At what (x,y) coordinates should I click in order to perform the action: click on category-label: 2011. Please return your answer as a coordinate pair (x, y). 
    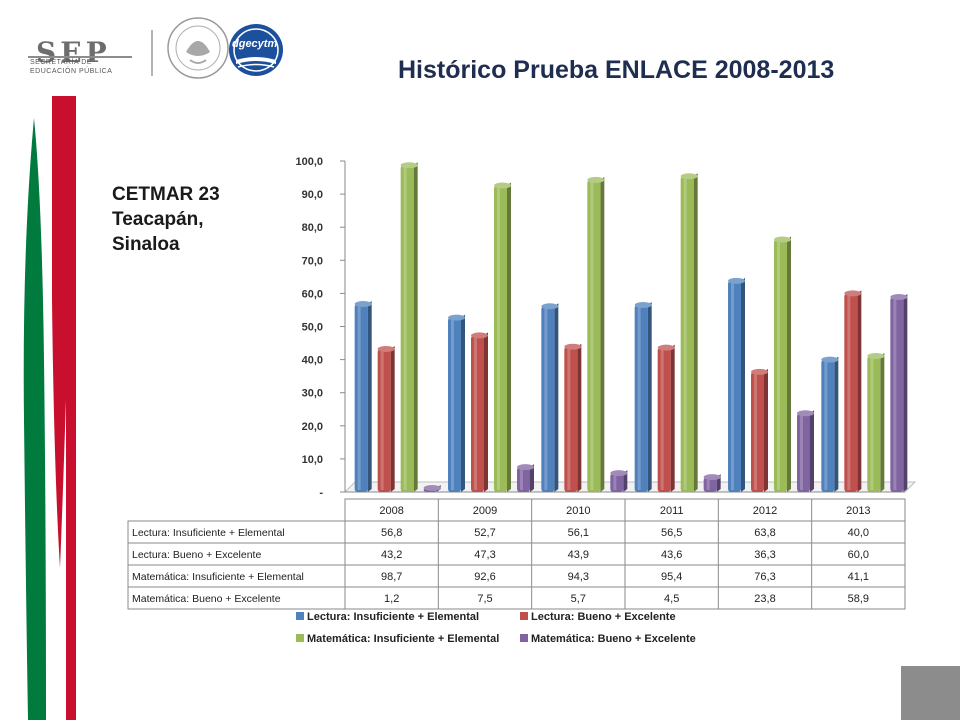
    Looking at the image, I should click on (672, 511).